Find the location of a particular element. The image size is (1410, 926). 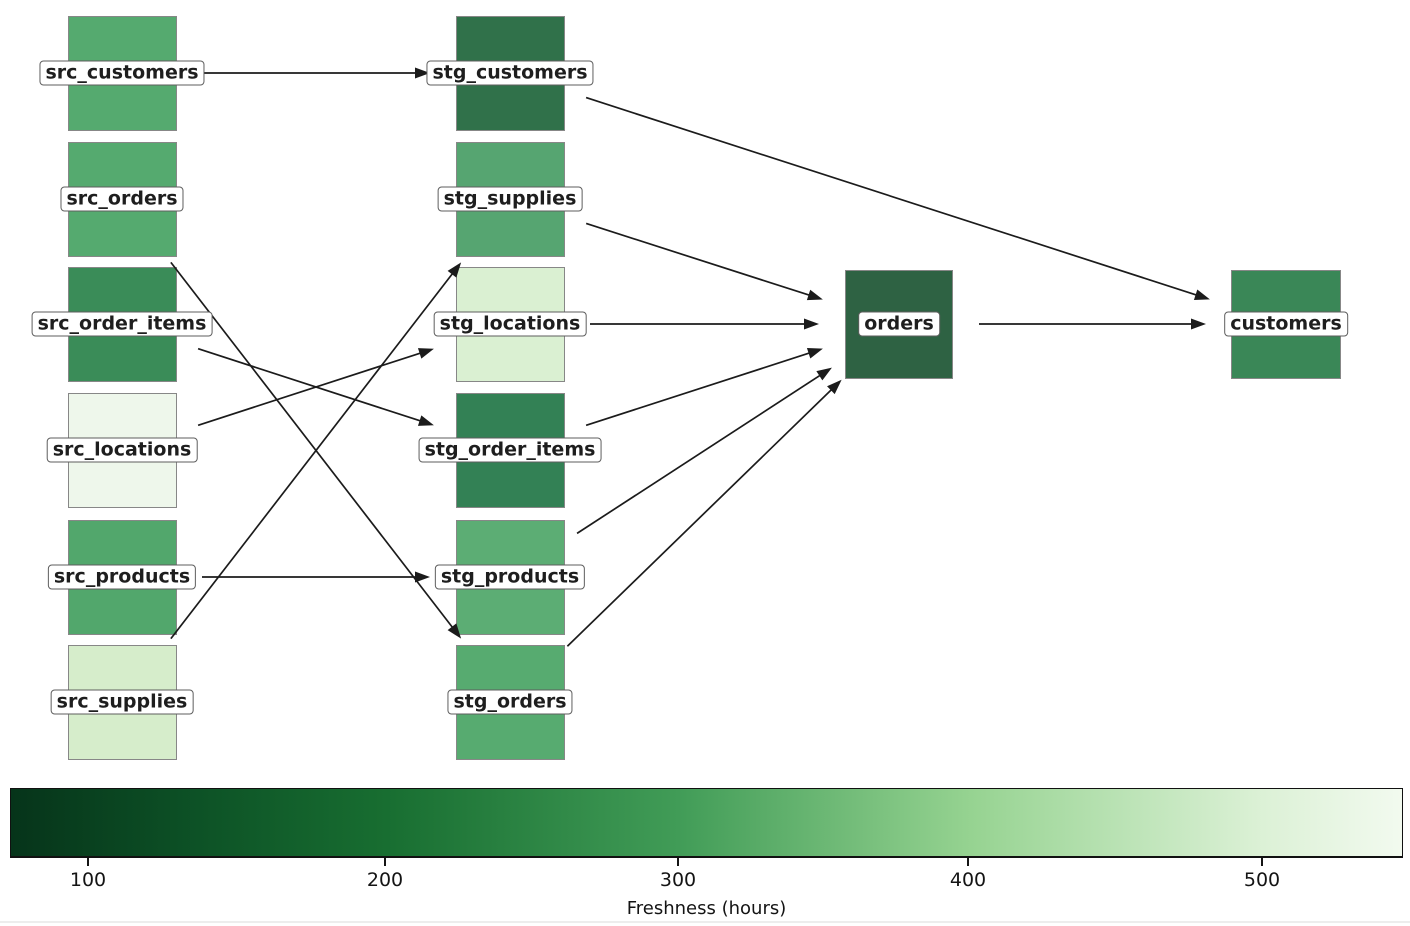

edge-stg_customers-to-customers is located at coordinates (897, 198).